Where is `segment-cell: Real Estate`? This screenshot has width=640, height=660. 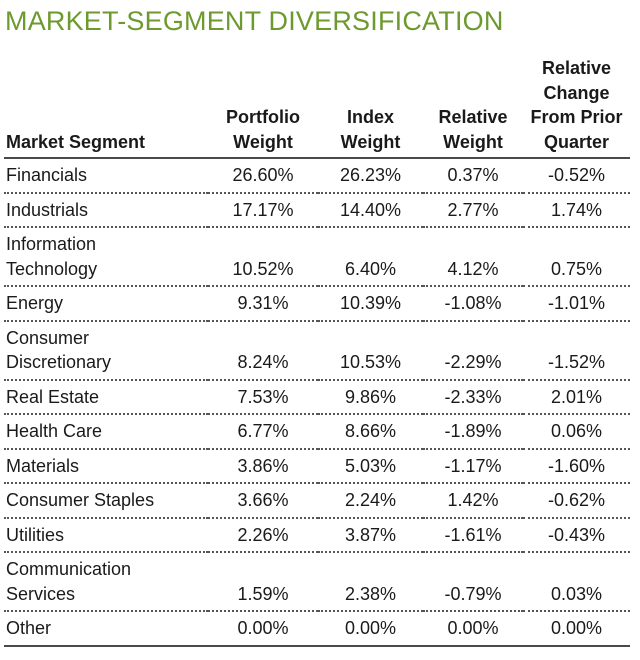 segment-cell: Real Estate is located at coordinates (106, 397).